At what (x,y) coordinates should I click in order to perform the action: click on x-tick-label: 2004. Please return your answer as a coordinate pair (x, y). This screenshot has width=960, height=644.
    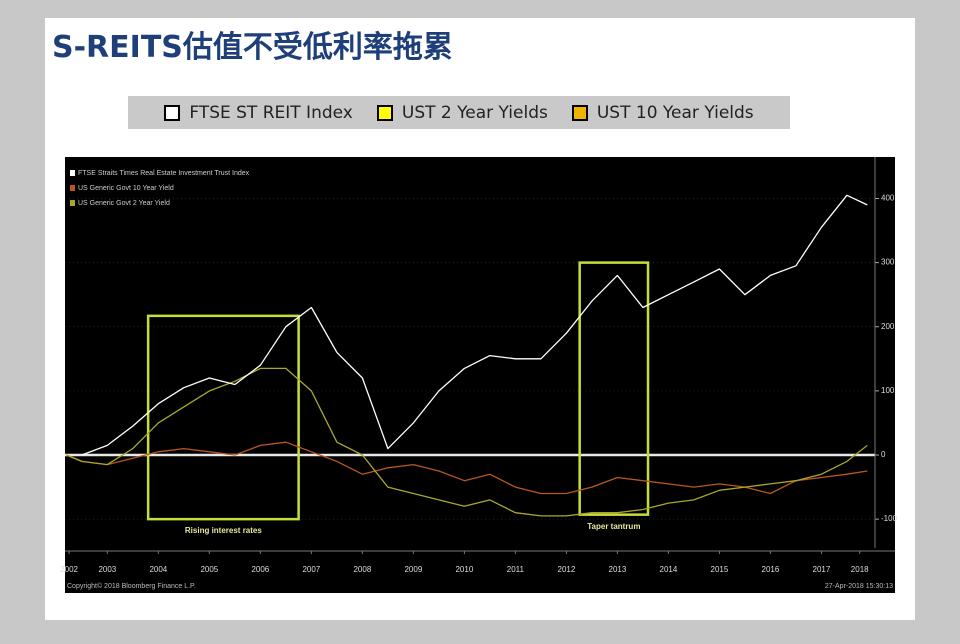
    Looking at the image, I should click on (158, 569).